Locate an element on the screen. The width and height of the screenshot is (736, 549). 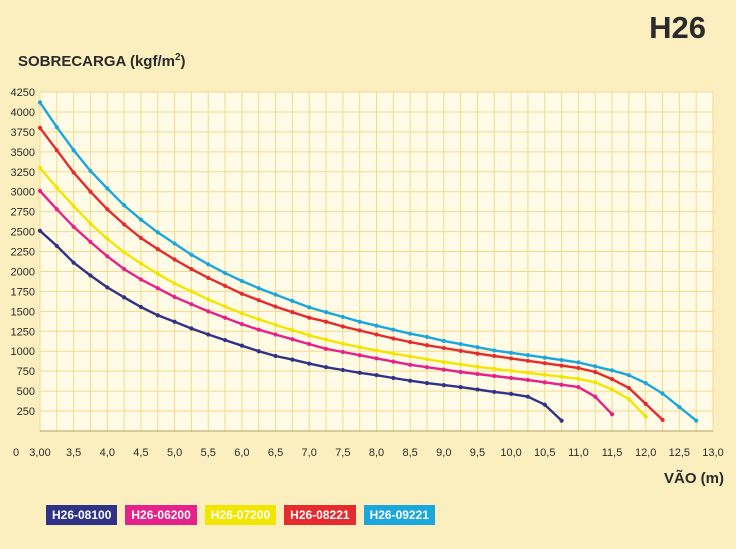
x-tick-label: 11,5 is located at coordinates (612, 453).